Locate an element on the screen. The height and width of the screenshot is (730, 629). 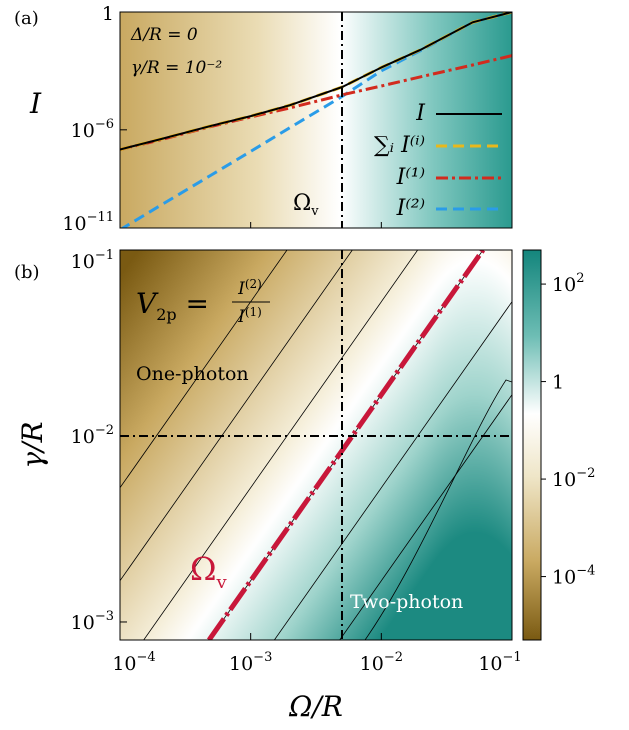
panel-b-xticks: 10⁻⁴ 10⁻³ 10⁻² 10⁻¹ is located at coordinates (317, 654).